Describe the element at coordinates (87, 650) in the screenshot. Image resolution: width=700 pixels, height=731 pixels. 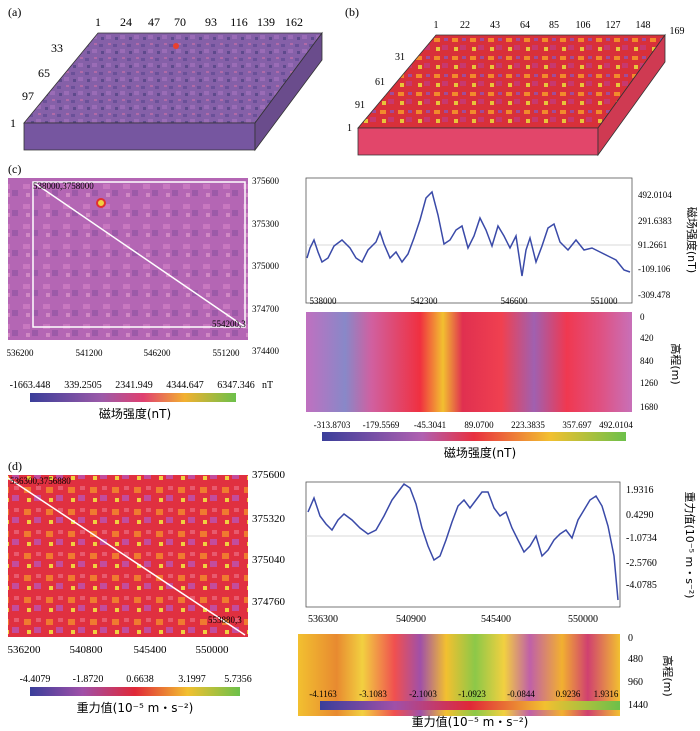
I see `x-tick-label: 540800` at that location.